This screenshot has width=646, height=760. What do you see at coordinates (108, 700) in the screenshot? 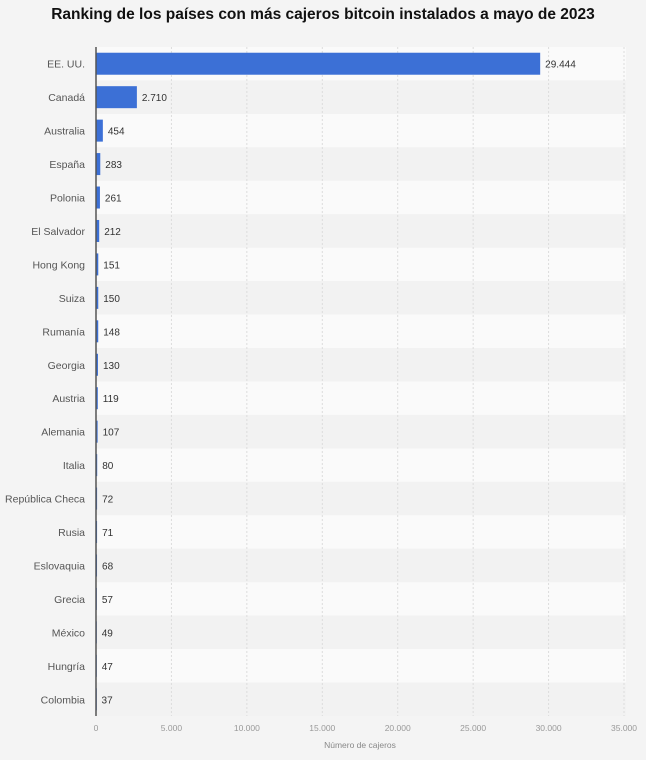
I see `value-label: 37` at bounding box center [108, 700].